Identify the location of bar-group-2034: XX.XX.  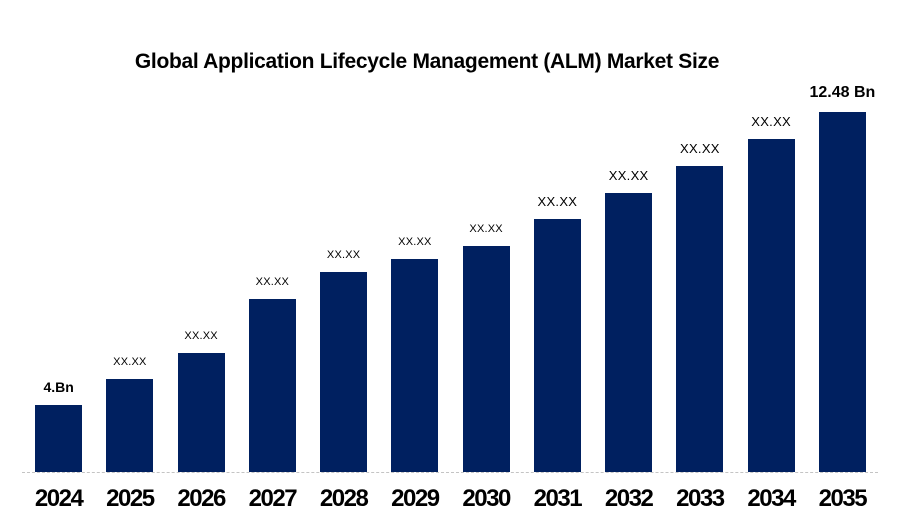
(771, 293).